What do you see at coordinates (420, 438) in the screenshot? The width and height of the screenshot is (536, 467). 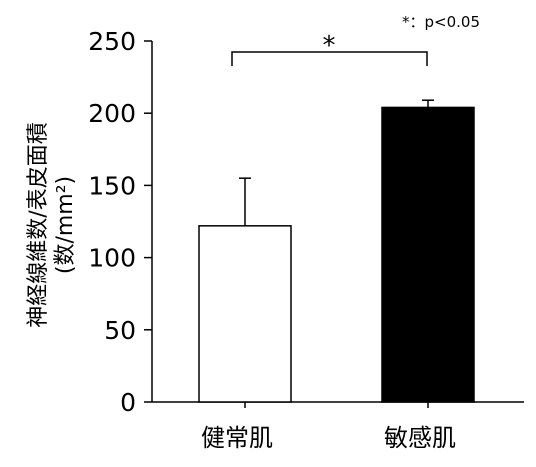 I see `x-category-label: 敏感肌` at bounding box center [420, 438].